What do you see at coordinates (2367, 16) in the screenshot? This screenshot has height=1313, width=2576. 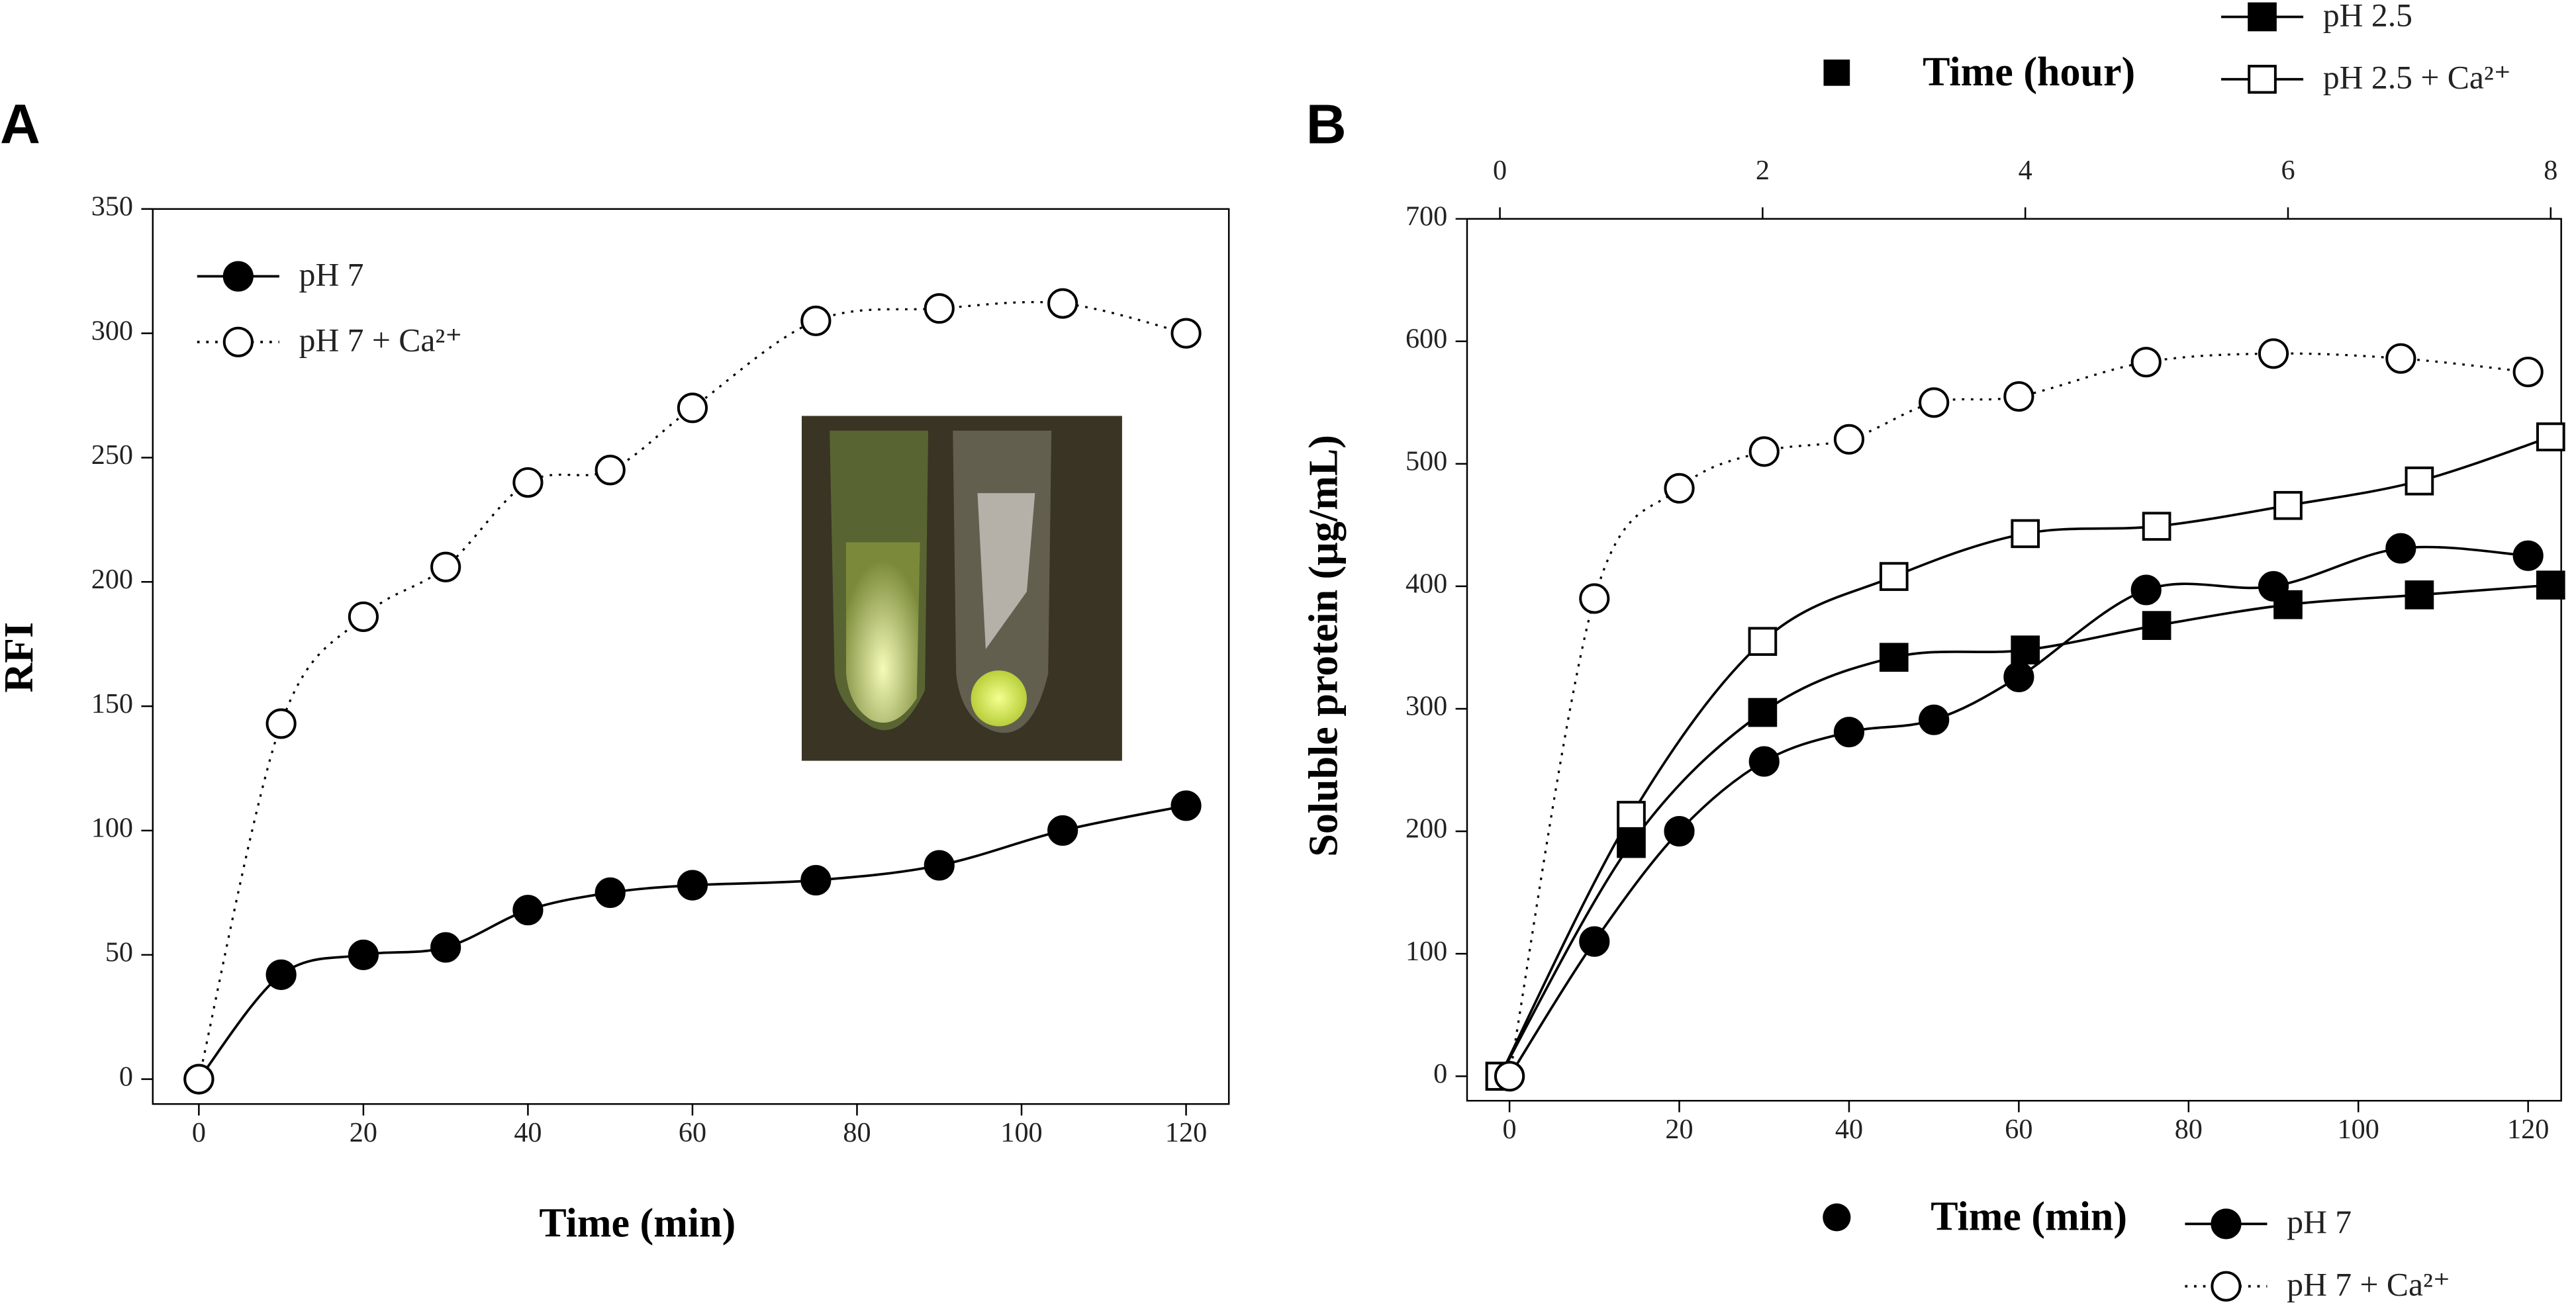 I see `legend-label: pH 2.5` at bounding box center [2367, 16].